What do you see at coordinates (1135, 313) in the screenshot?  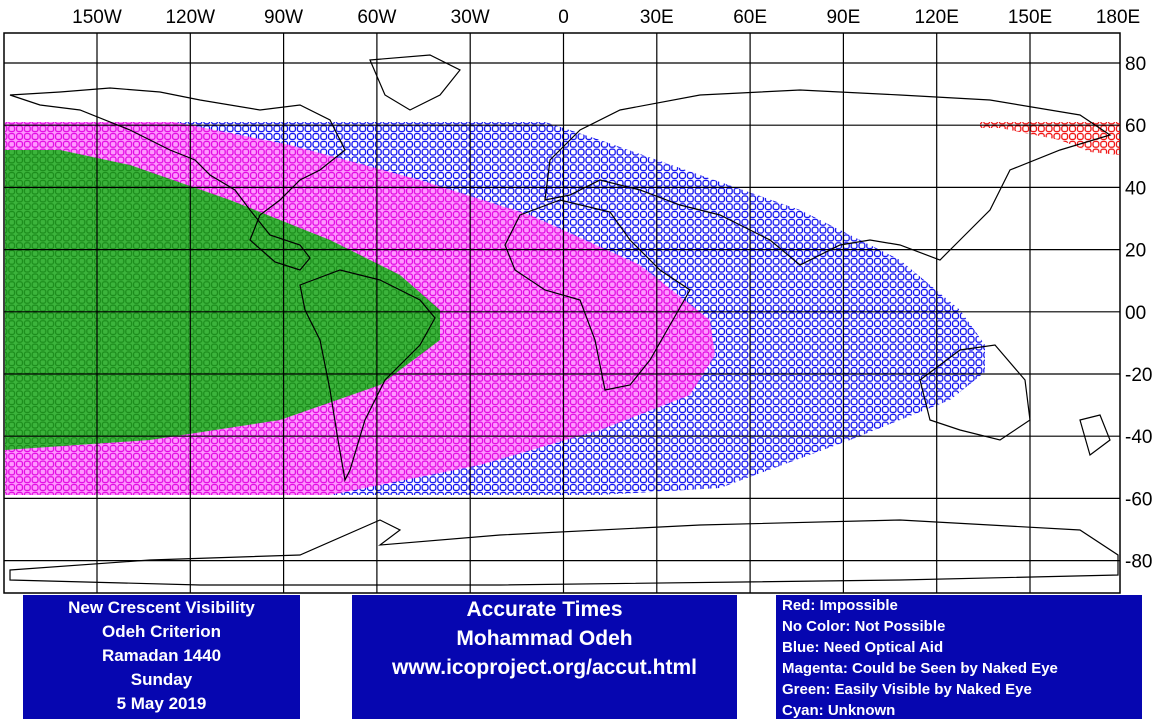 I see `latitude-label: 00` at bounding box center [1135, 313].